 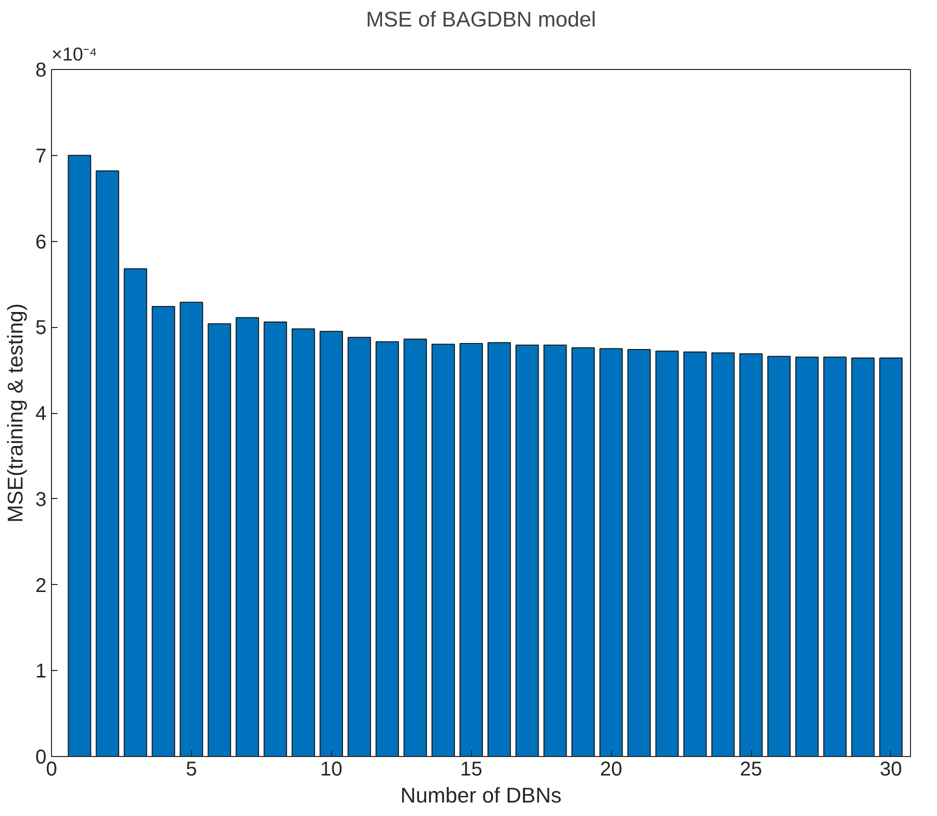 I want to click on x-tick-label: 10, so click(x=331, y=769).